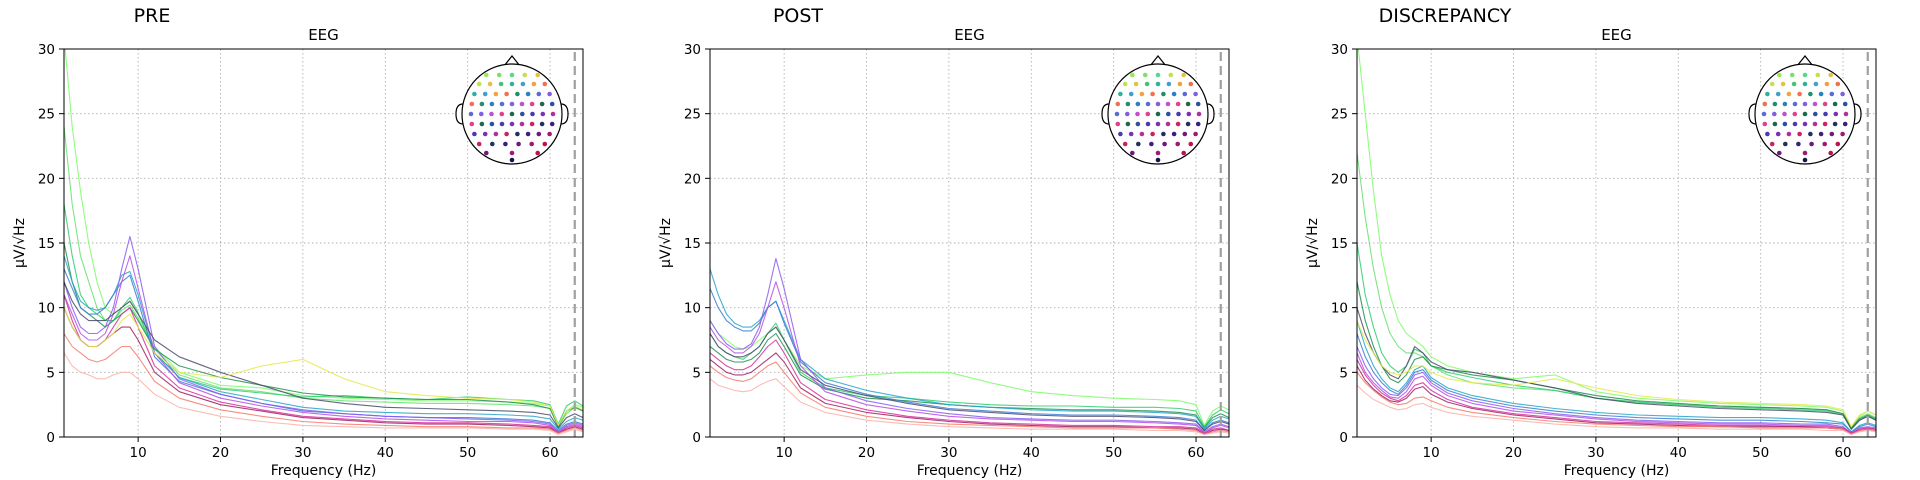 The image size is (1920, 480). I want to click on y-tick-label: 0, so click(1343, 438).